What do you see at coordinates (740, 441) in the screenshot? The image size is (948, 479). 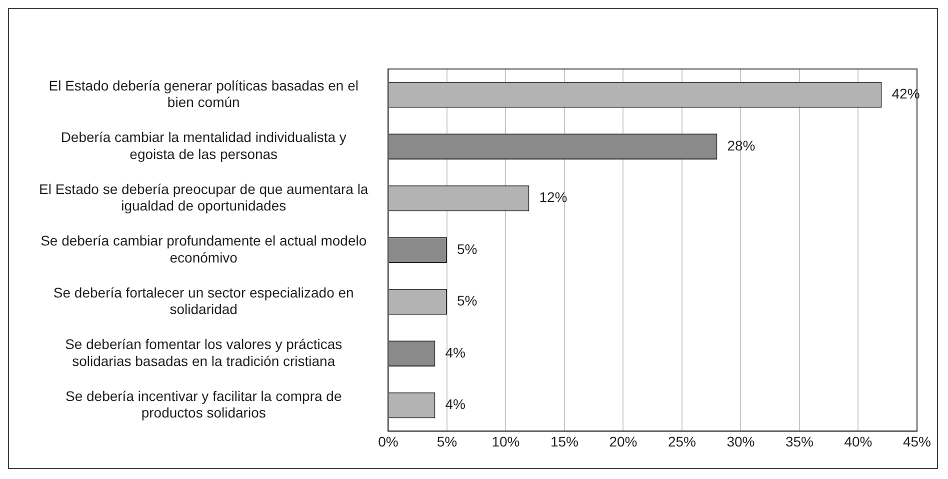 I see `x-tick-label: 30%` at bounding box center [740, 441].